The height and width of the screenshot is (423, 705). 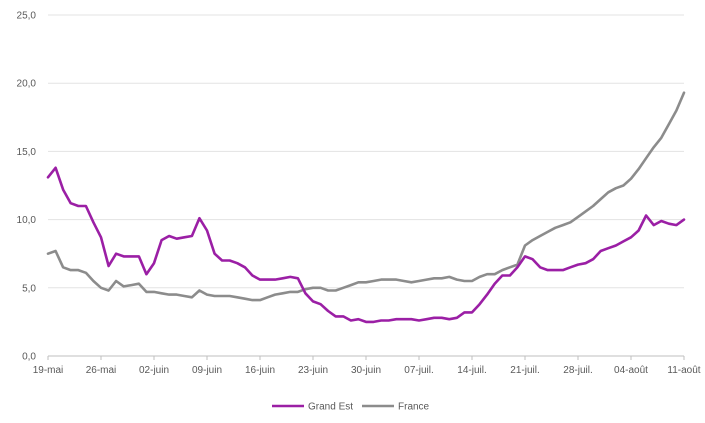 I want to click on legend: Grand Est France, so click(x=351, y=407).